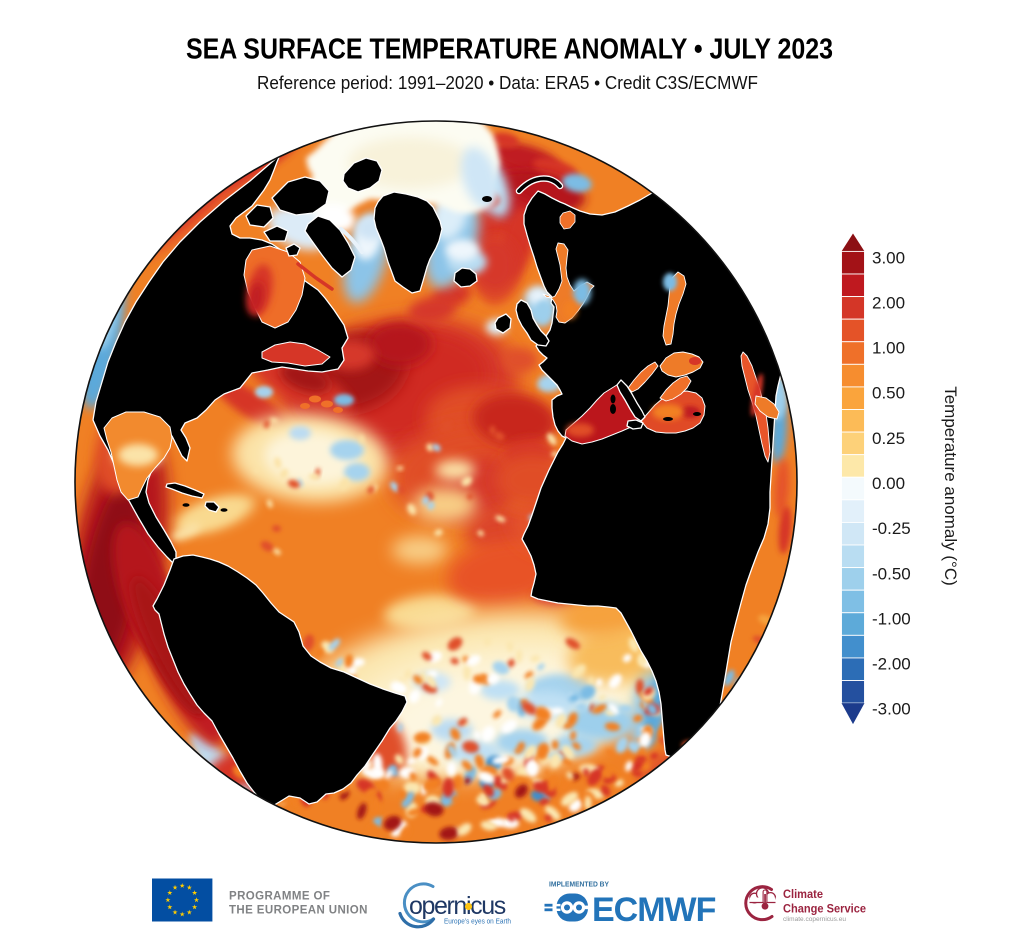  Describe the element at coordinates (891, 618) in the screenshot. I see `svg-text: -1.00` at that location.